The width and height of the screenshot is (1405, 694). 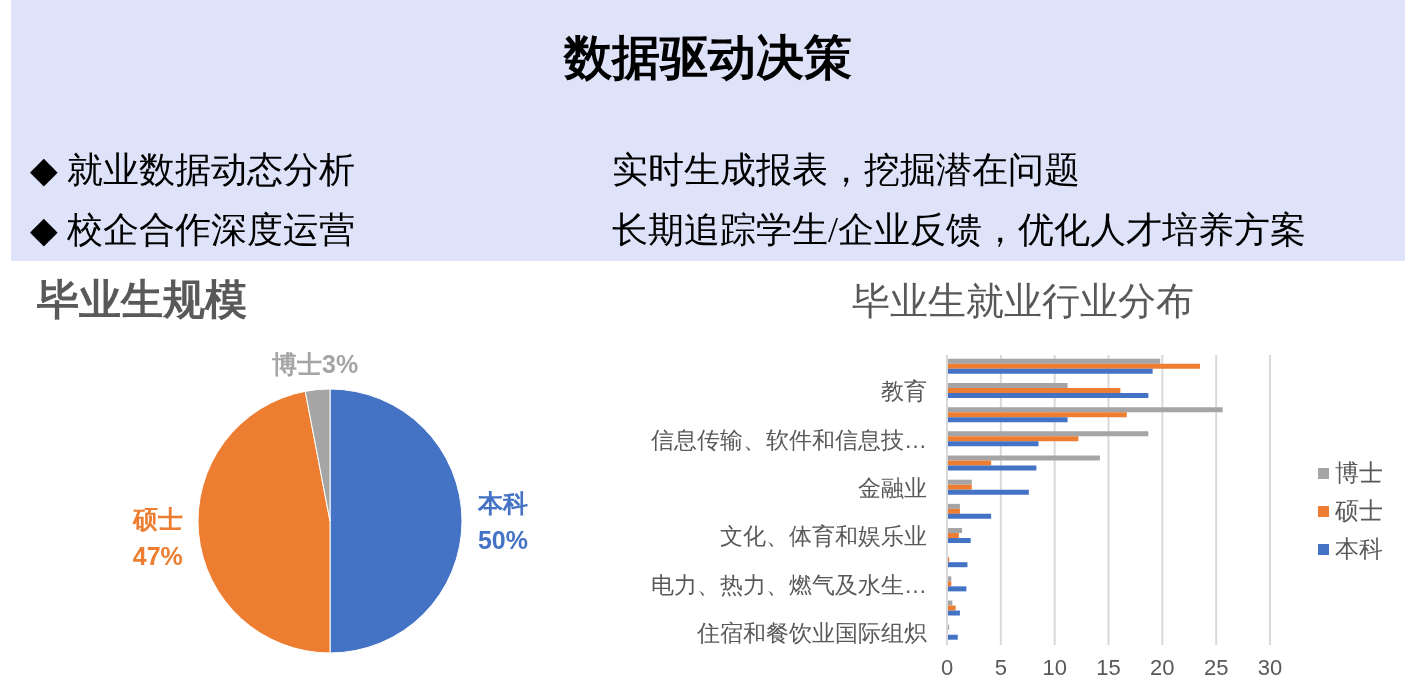 What do you see at coordinates (811, 633) in the screenshot?
I see `y-tick-label: 住宿和餐饮业国际组炽` at bounding box center [811, 633].